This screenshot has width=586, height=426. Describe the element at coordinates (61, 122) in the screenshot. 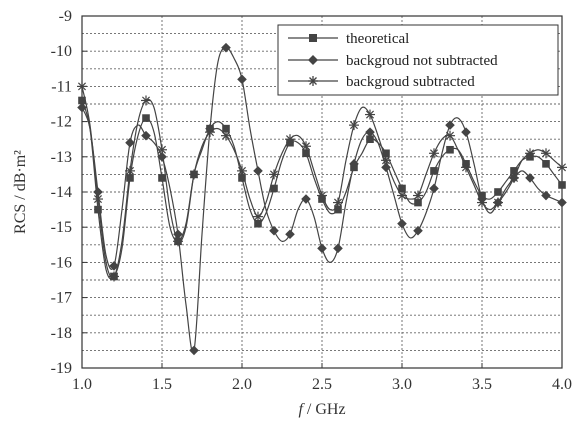

I see `y-tick-label: -12` at that location.